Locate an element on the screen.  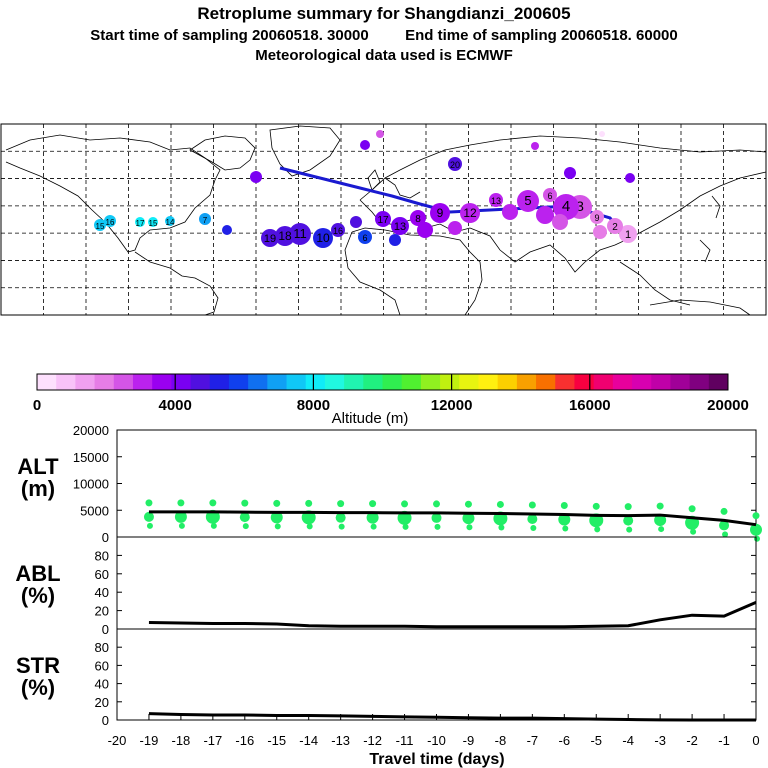
cluster-label: 13 is located at coordinates (496, 201).